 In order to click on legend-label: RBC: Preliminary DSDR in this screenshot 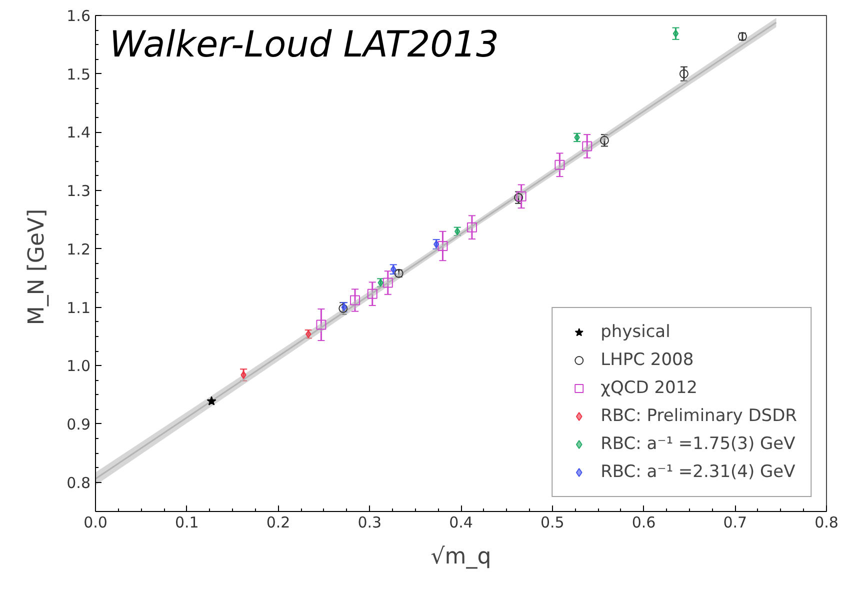, I will do `click(698, 416)`.